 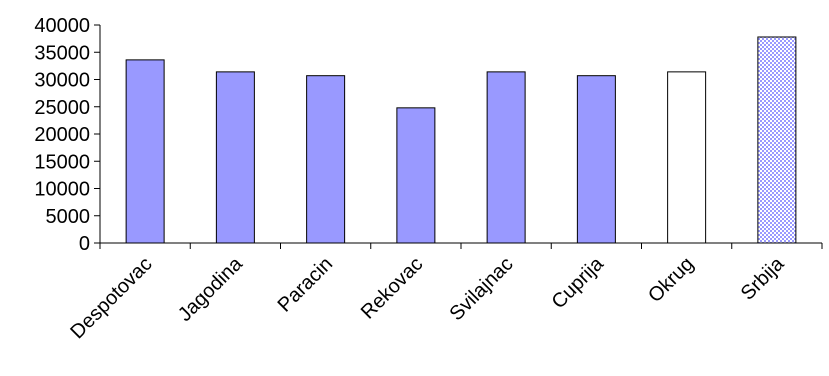 I want to click on y-tick-label: 30000, so click(x=62, y=81).